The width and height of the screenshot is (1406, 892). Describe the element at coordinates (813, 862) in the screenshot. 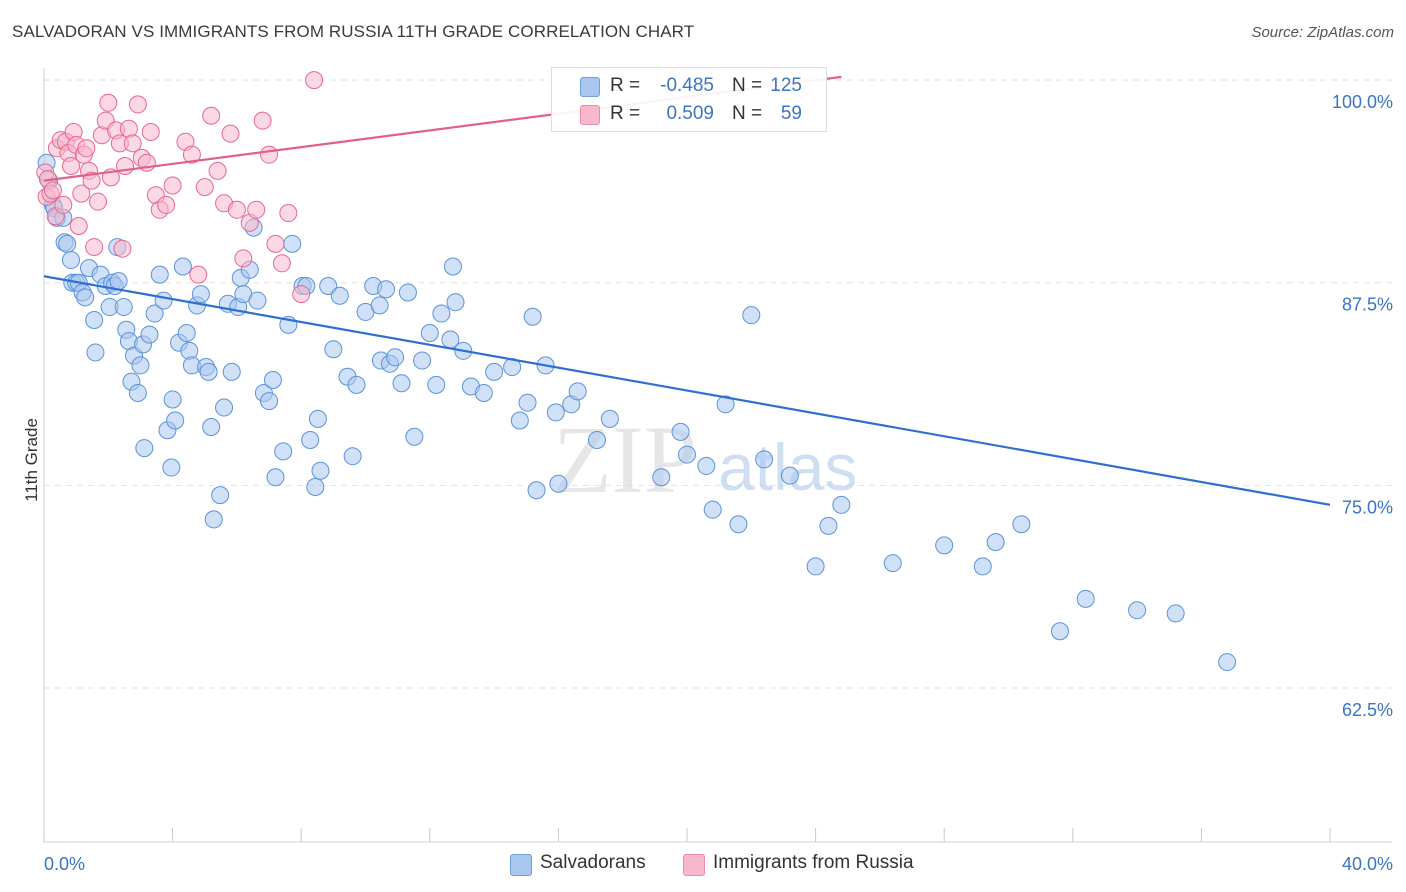

I see `legend-label-russia: Immigrants from Russia` at that location.